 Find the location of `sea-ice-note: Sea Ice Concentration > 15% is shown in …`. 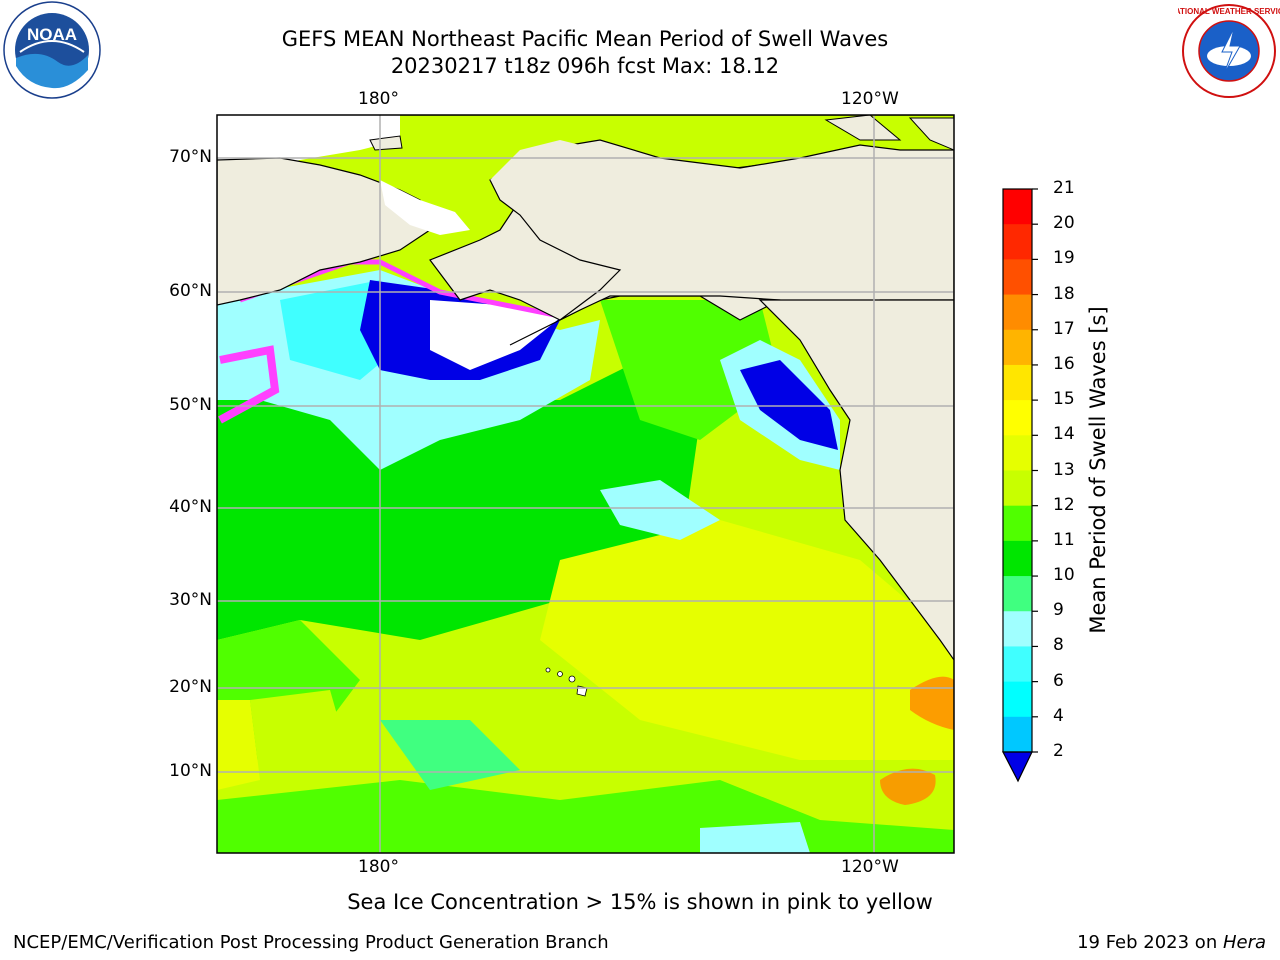

sea-ice-note: Sea Ice Concentration > 15% is shown in … is located at coordinates (640, 902).